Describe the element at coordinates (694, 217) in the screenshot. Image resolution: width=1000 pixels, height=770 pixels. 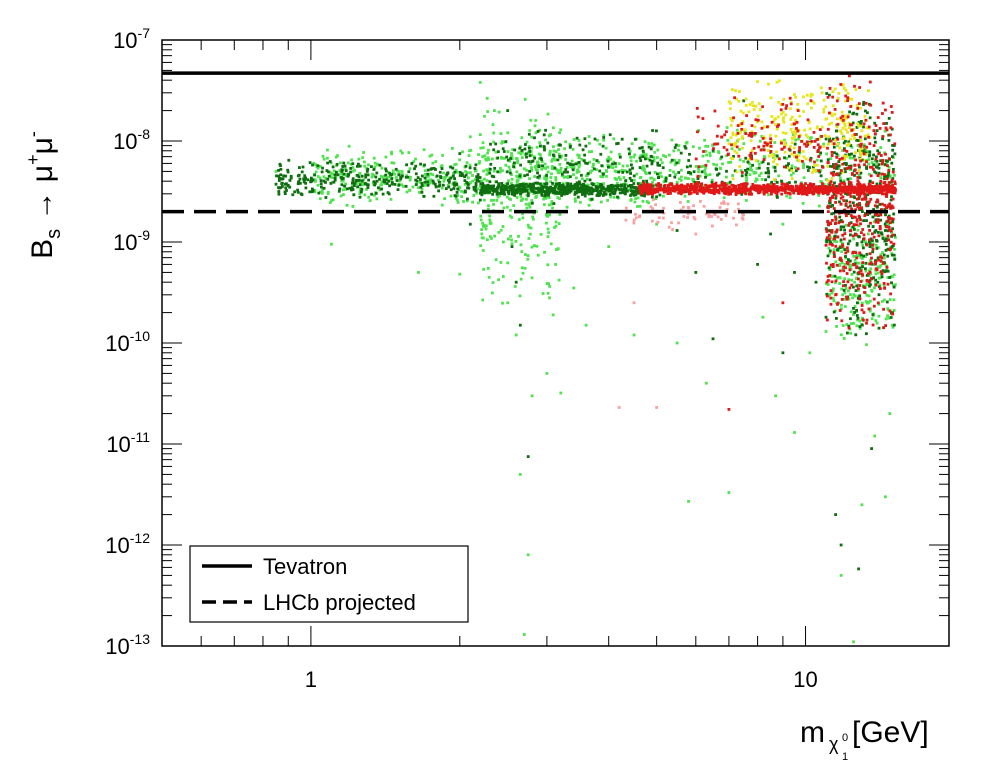
I see `data-point-pink` at that location.